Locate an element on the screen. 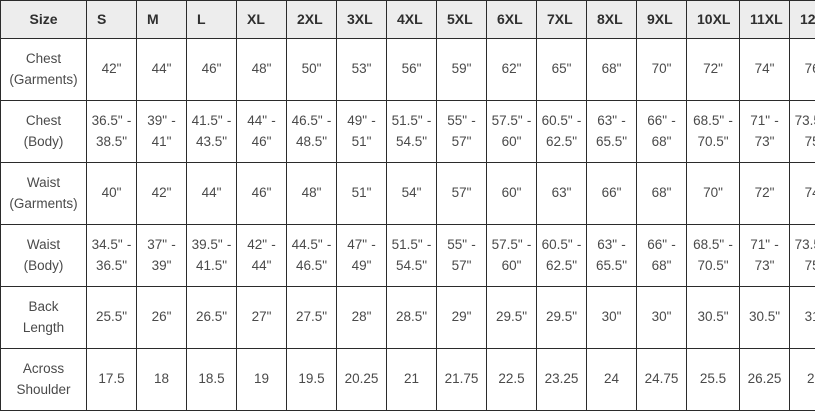 This screenshot has width=815, height=411. cell: 76" is located at coordinates (802, 69).